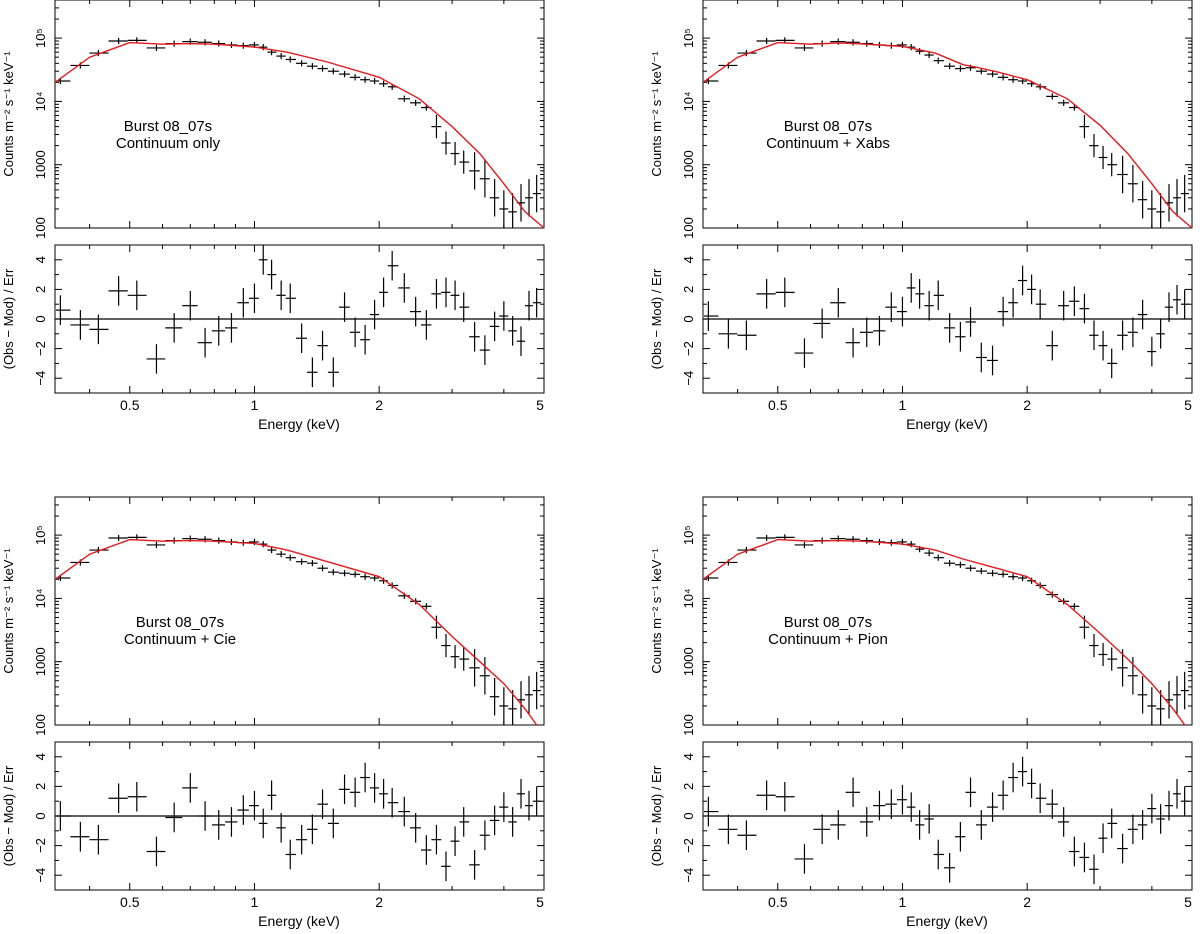 The height and width of the screenshot is (934, 1200). I want to click on model-label: Continuum + Xabs, so click(828, 143).